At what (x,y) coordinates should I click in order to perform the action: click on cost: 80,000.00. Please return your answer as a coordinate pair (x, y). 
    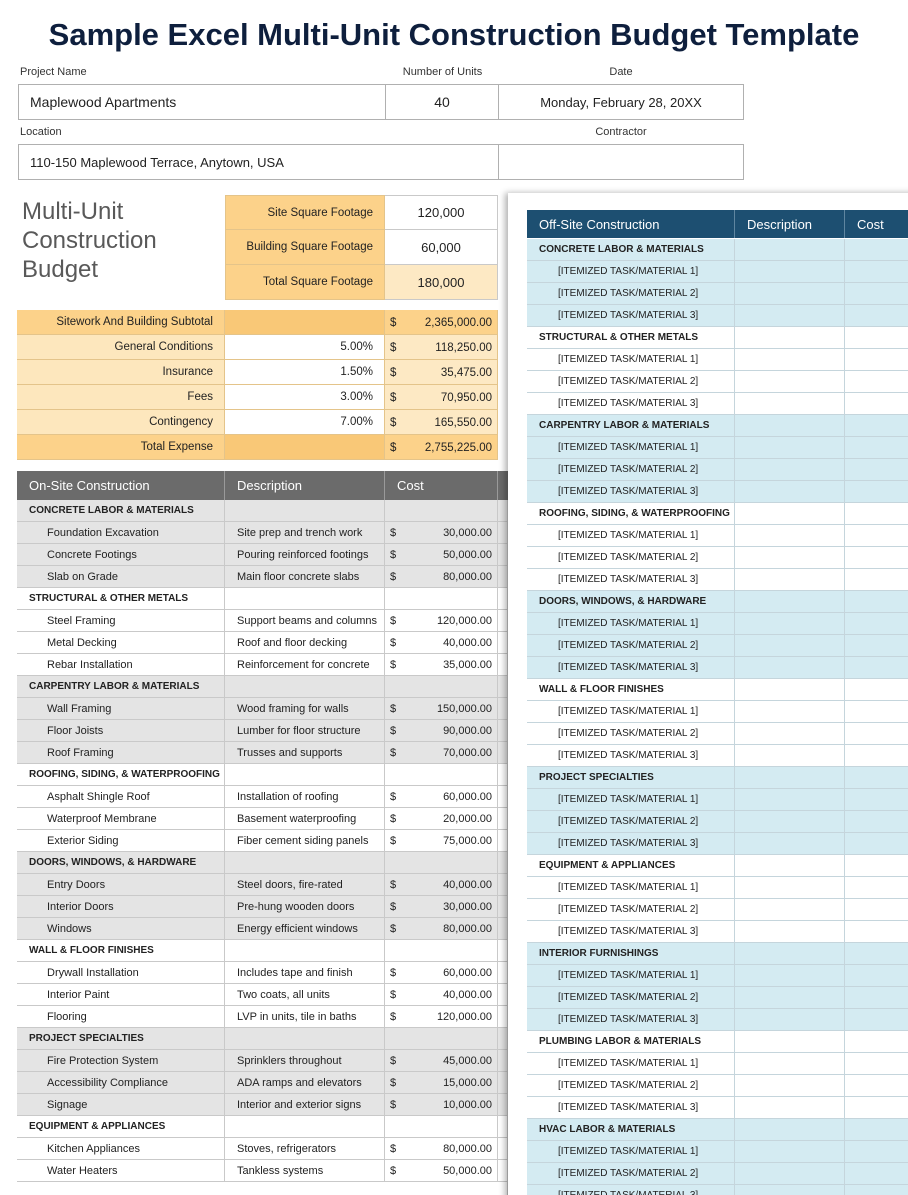
    Looking at the image, I should click on (467, 929).